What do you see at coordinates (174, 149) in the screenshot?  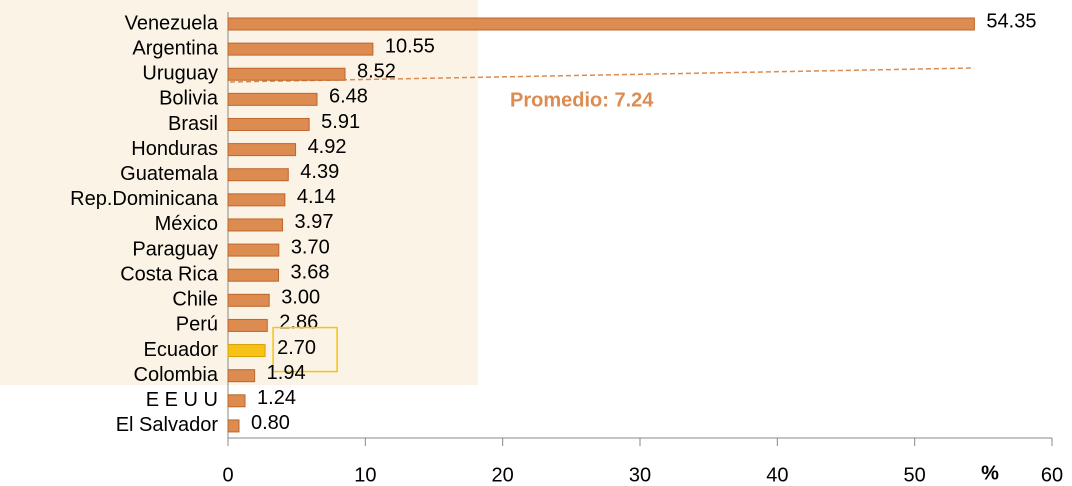 I see `y-tick-label: Honduras` at bounding box center [174, 149].